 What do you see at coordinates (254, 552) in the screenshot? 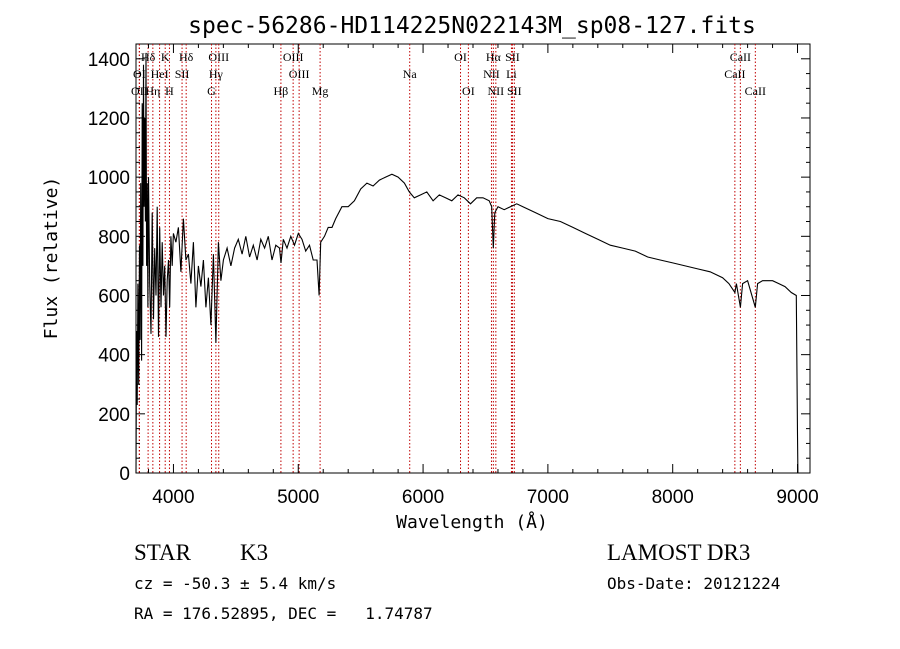
I see `object-subclass: K3` at bounding box center [254, 552].